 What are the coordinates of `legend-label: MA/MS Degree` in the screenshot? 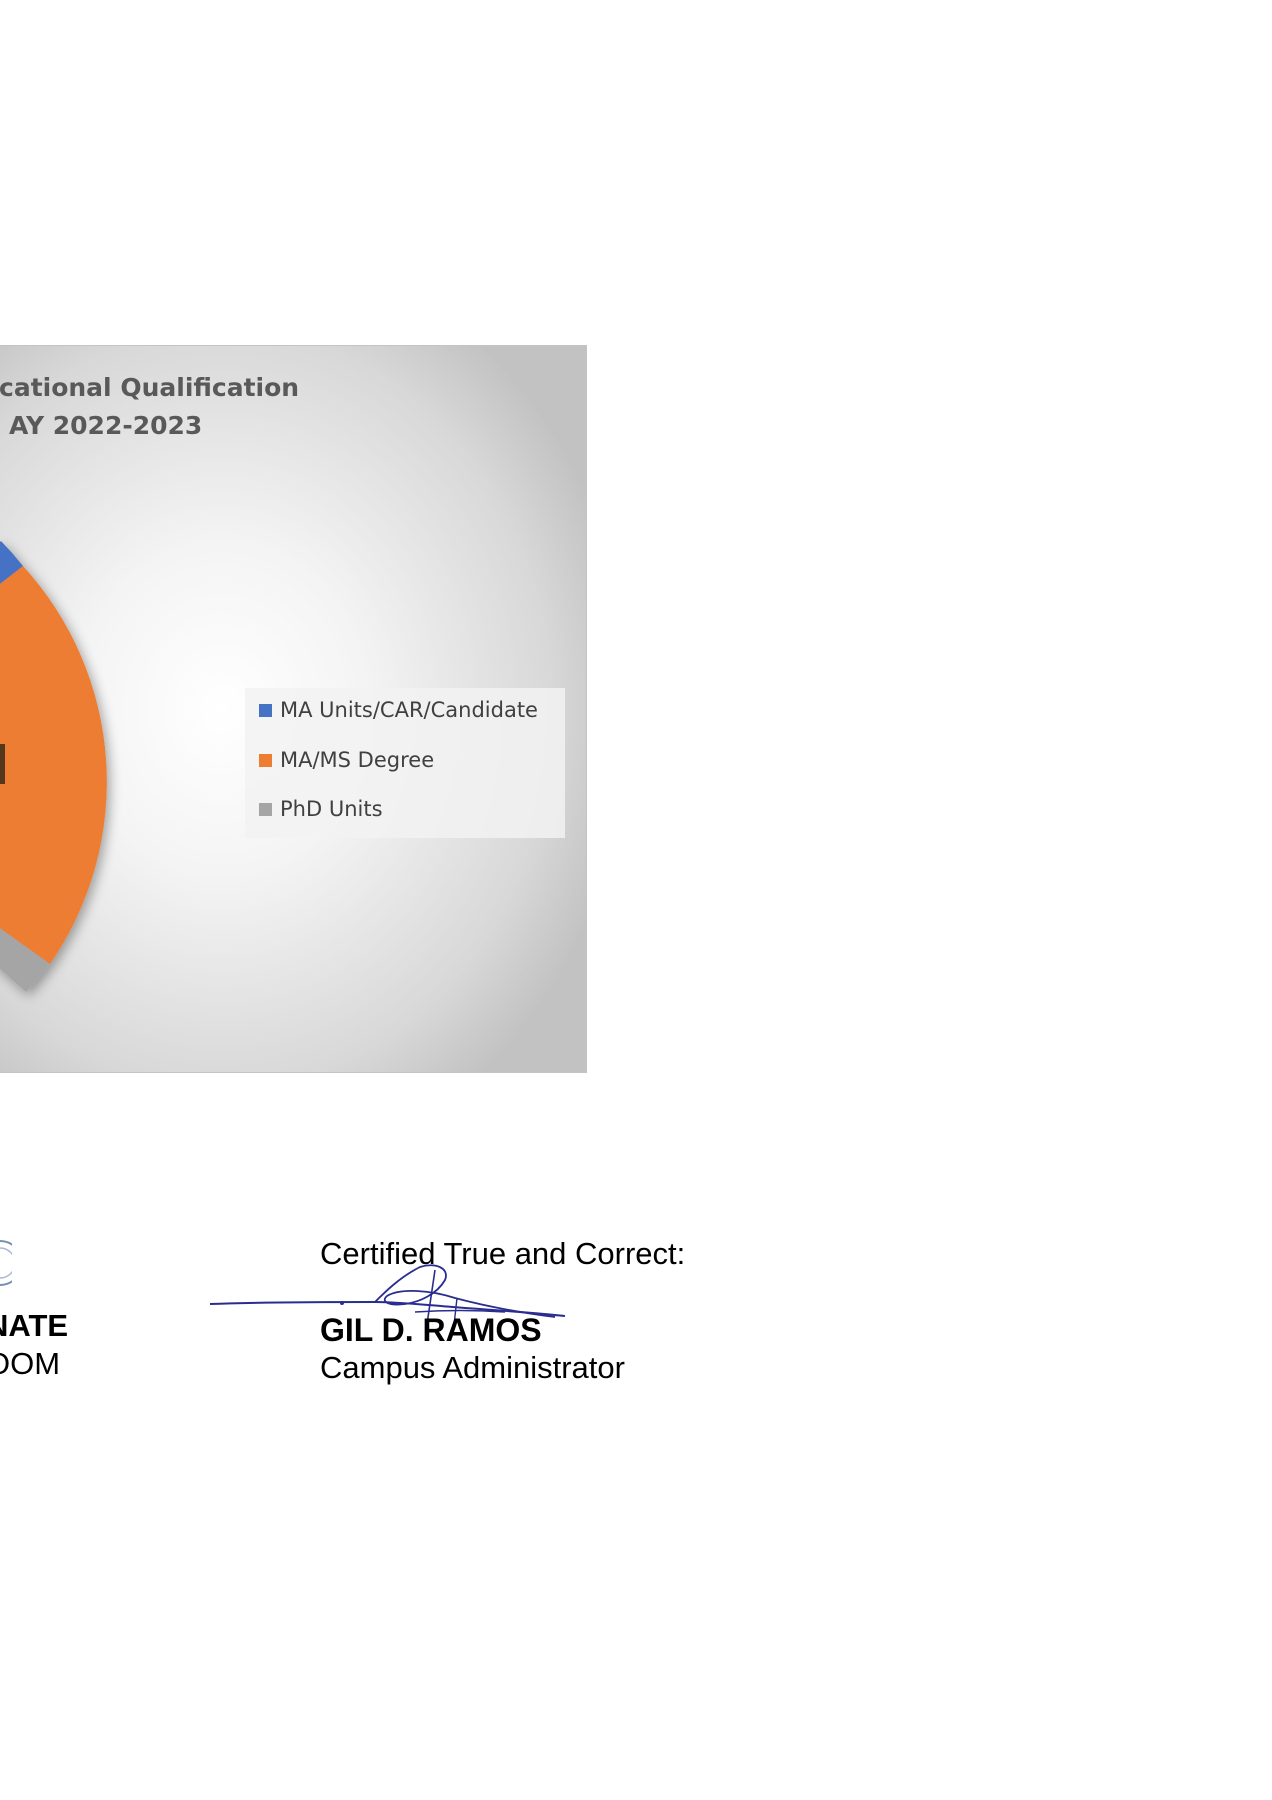 It's located at (357, 760).